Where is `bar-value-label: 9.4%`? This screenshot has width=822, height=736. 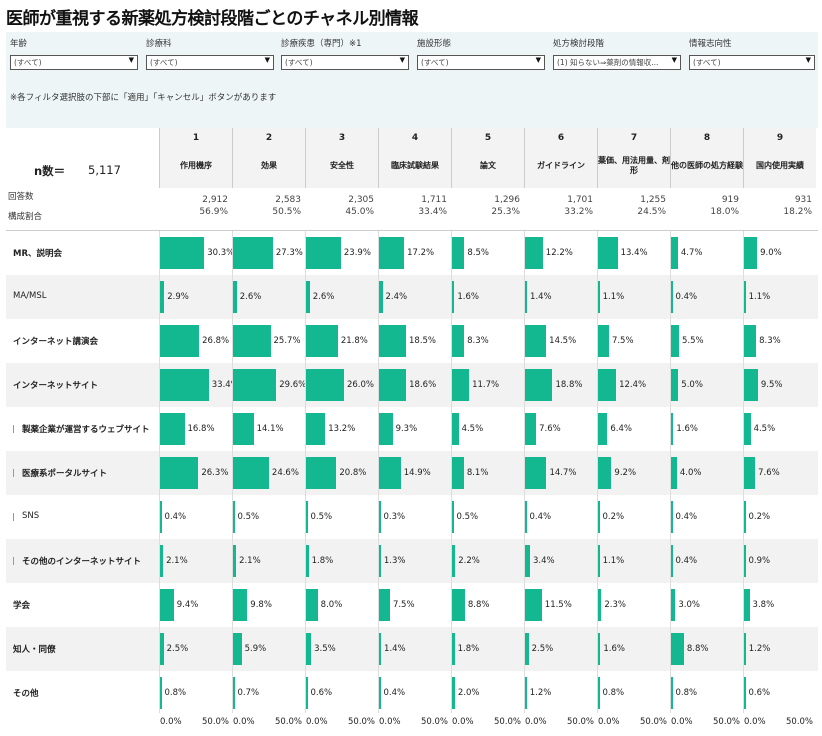
bar-value-label: 9.4% is located at coordinates (187, 605).